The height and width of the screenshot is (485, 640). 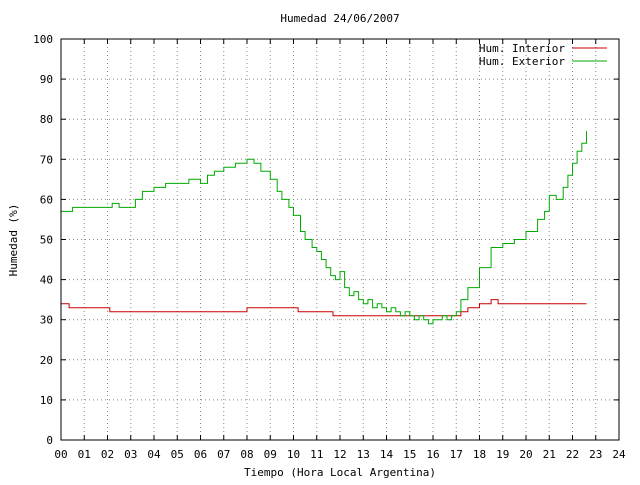 What do you see at coordinates (572, 454) in the screenshot?
I see `x-tick-label: 22` at bounding box center [572, 454].